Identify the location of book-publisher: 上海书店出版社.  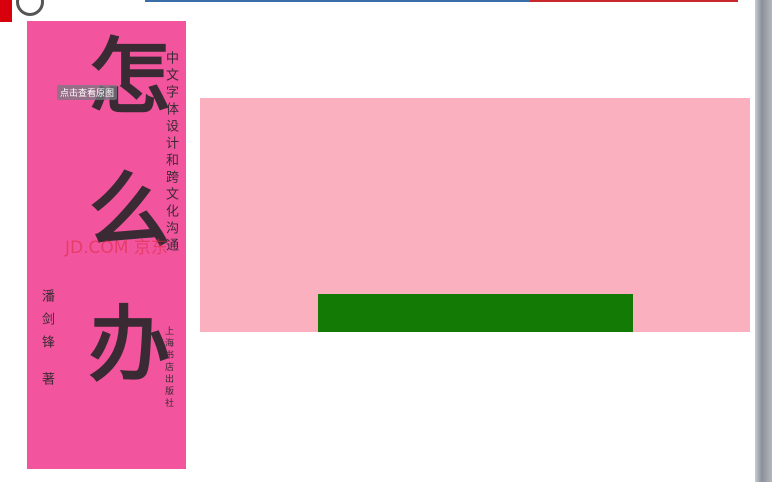
(168, 368).